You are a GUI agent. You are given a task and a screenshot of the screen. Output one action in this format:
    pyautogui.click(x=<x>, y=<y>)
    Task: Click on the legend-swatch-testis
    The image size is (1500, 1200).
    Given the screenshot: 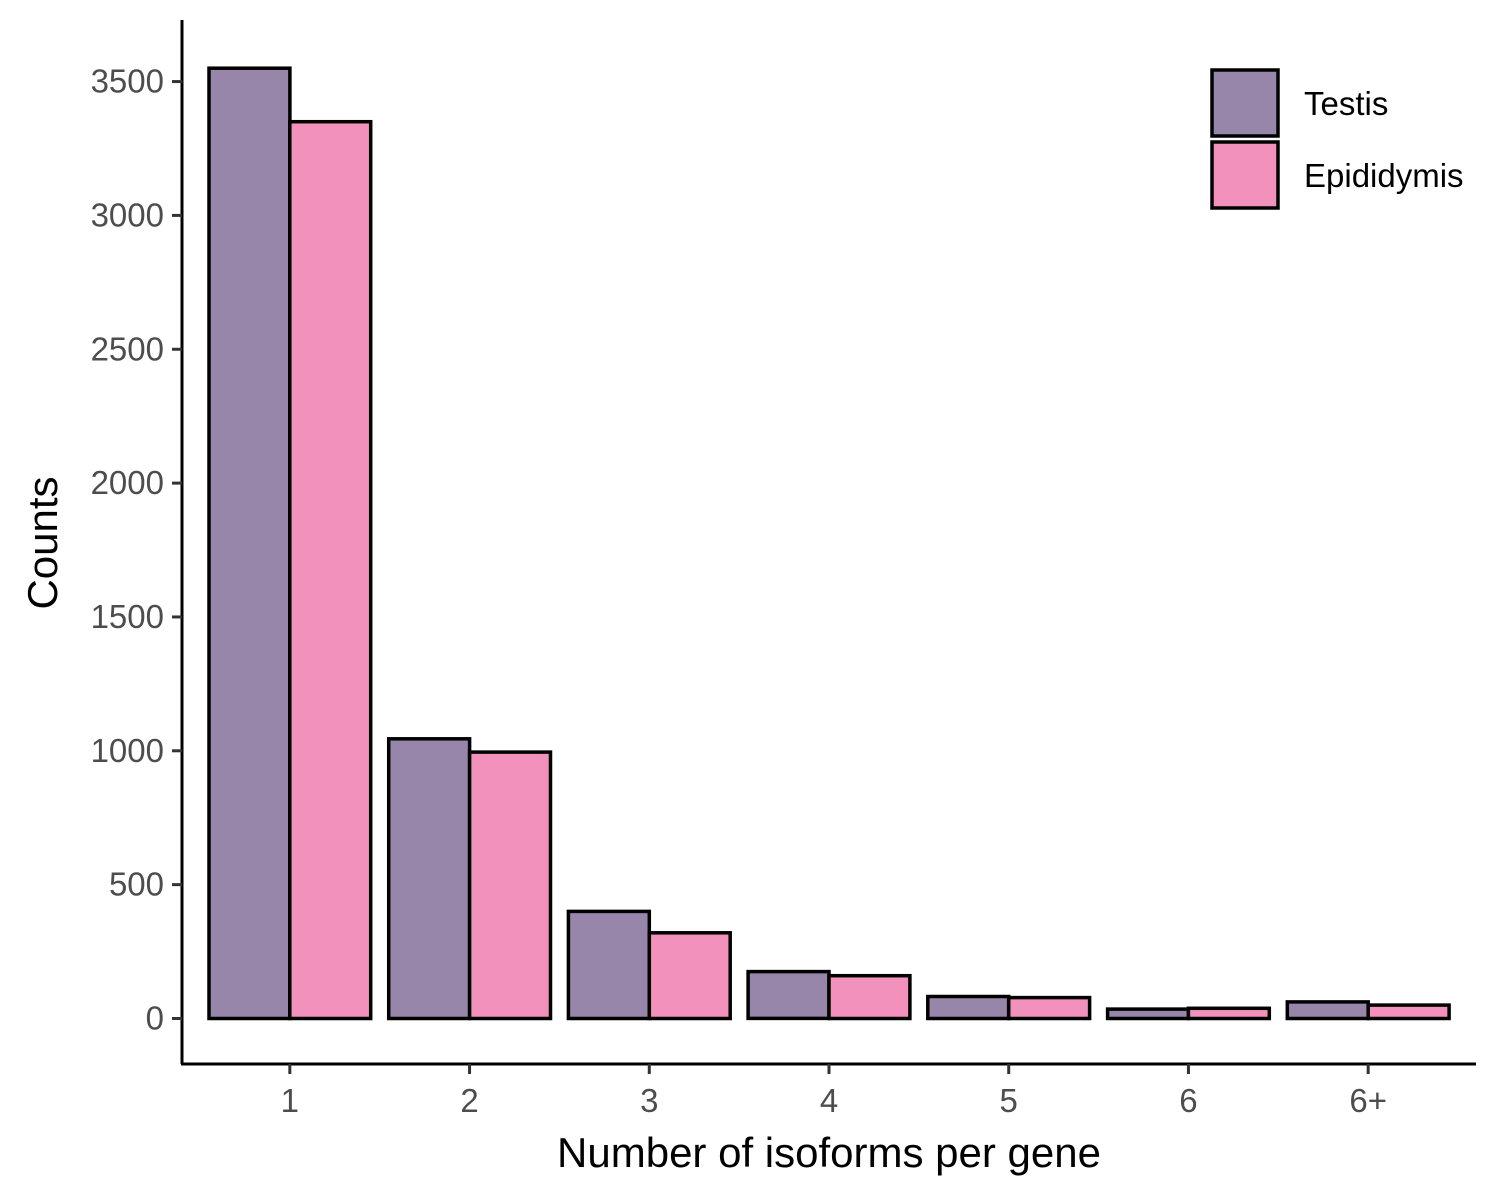 What is the action you would take?
    pyautogui.click(x=1245, y=103)
    